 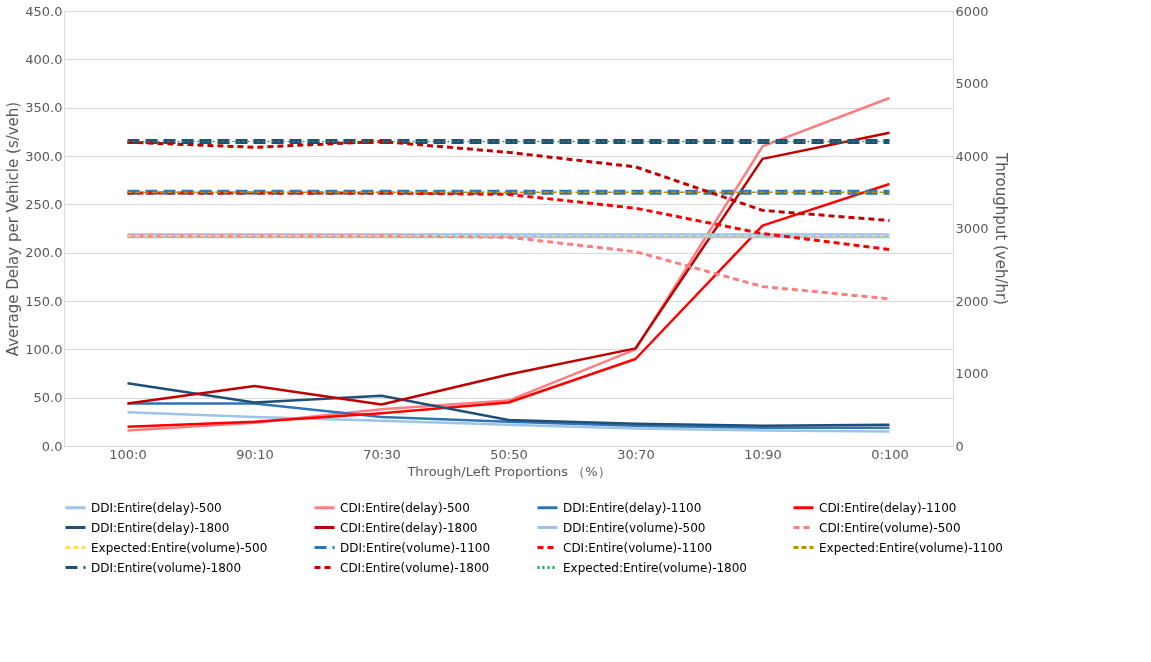 What do you see at coordinates (44, 204) in the screenshot?
I see `y-tick-label: 250.0` at bounding box center [44, 204].